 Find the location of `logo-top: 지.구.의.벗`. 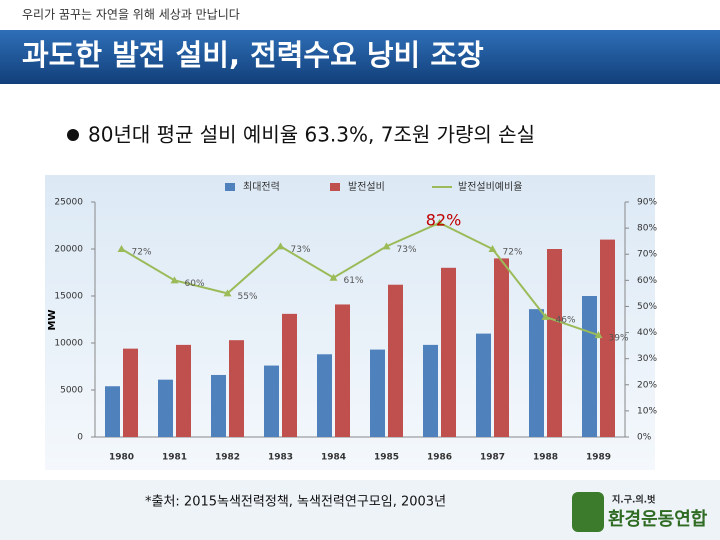

logo-top: 지.구.의.벗 is located at coordinates (633, 500).